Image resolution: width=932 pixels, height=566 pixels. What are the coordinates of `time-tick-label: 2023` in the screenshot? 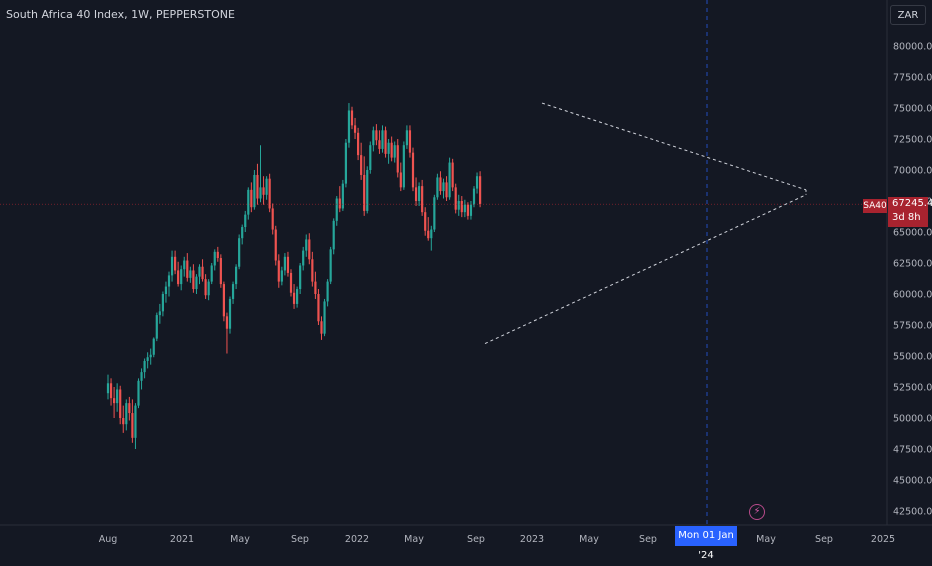 It's located at (532, 539).